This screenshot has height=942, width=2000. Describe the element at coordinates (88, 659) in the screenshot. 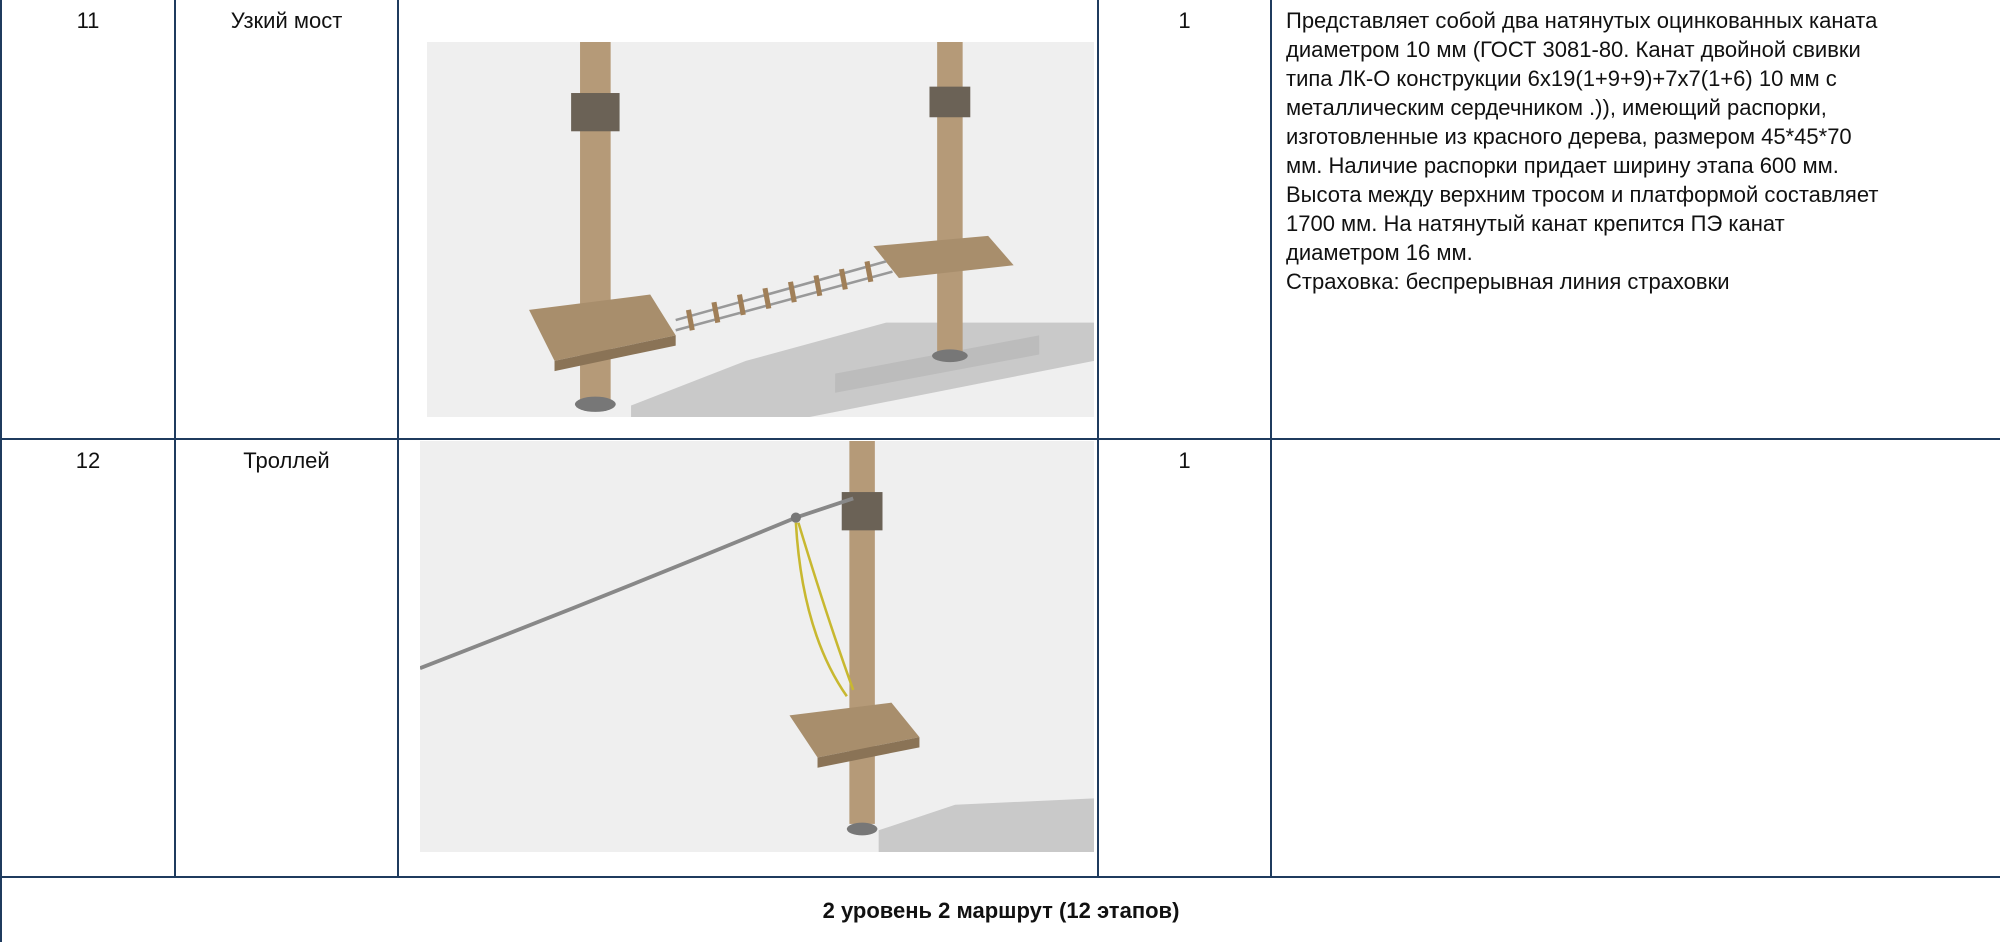

I see `number-cell: 12` at that location.